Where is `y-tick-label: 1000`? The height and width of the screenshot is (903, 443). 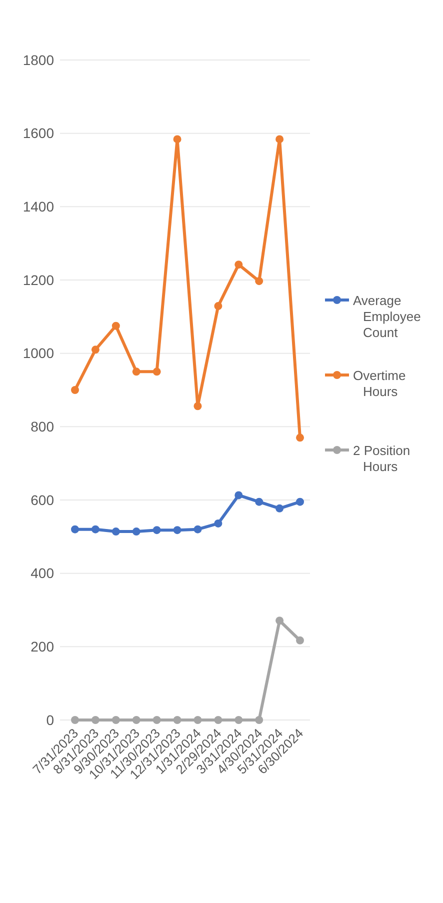 y-tick-label: 1000 is located at coordinates (38, 353).